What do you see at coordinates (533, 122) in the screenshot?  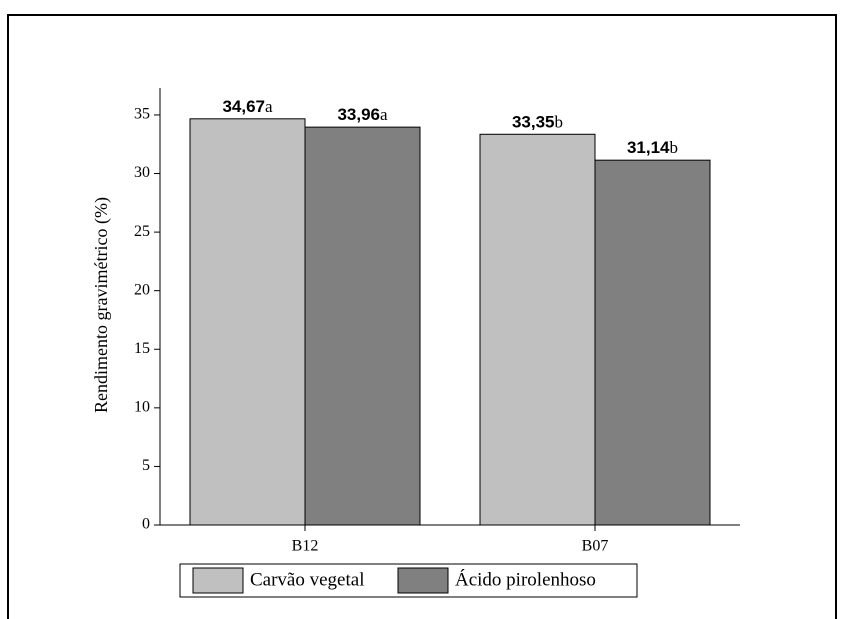 I see `value-label: 33,35` at bounding box center [533, 122].